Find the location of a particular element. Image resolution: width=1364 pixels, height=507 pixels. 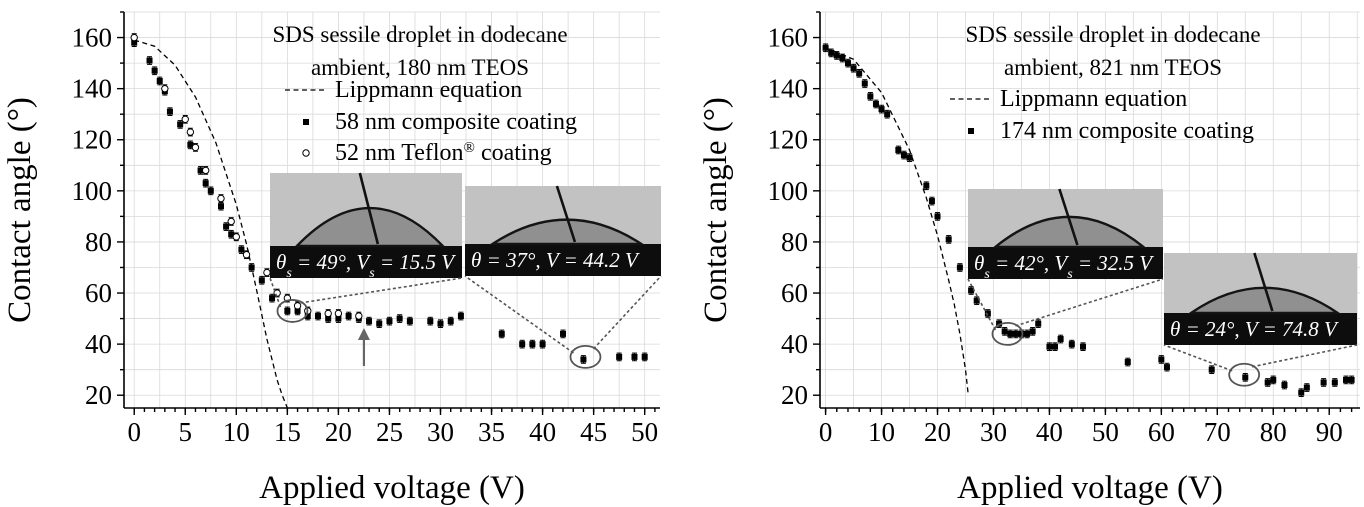

inset-photo-1: θs = 49°, Vs = 15.5 V is located at coordinates (366, 247).